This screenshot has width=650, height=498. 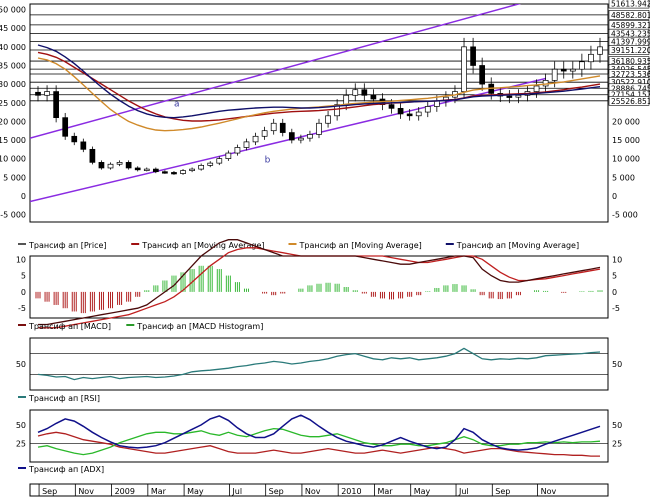 What do you see at coordinates (319, 441) in the screenshot?
I see `adx-di-plus-line` at bounding box center [319, 441].